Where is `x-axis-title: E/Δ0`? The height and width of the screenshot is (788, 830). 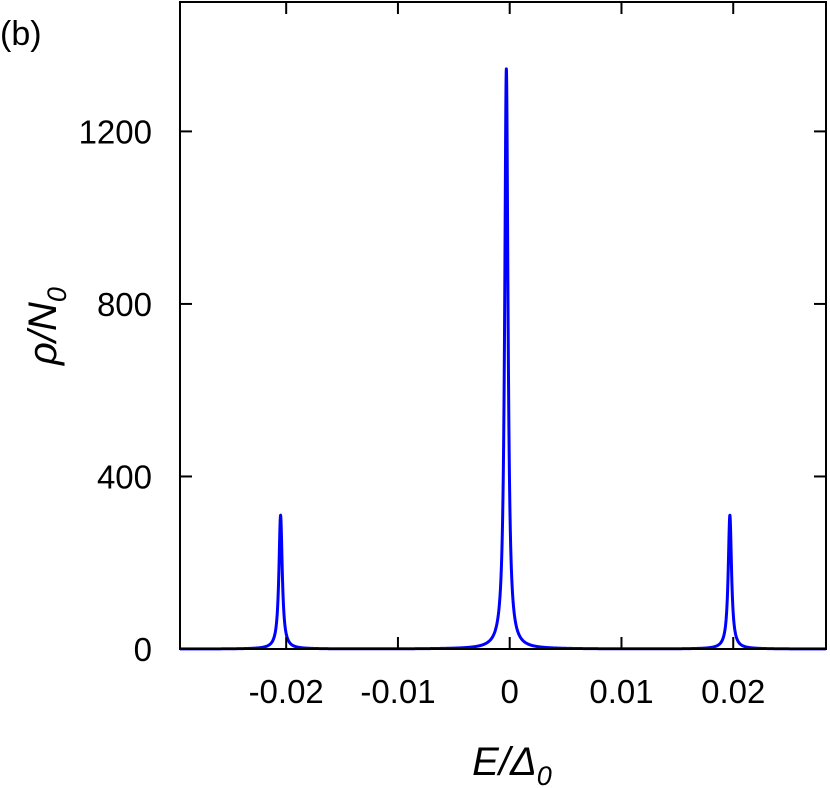
x-axis-title: E/Δ0 is located at coordinates (512, 764).